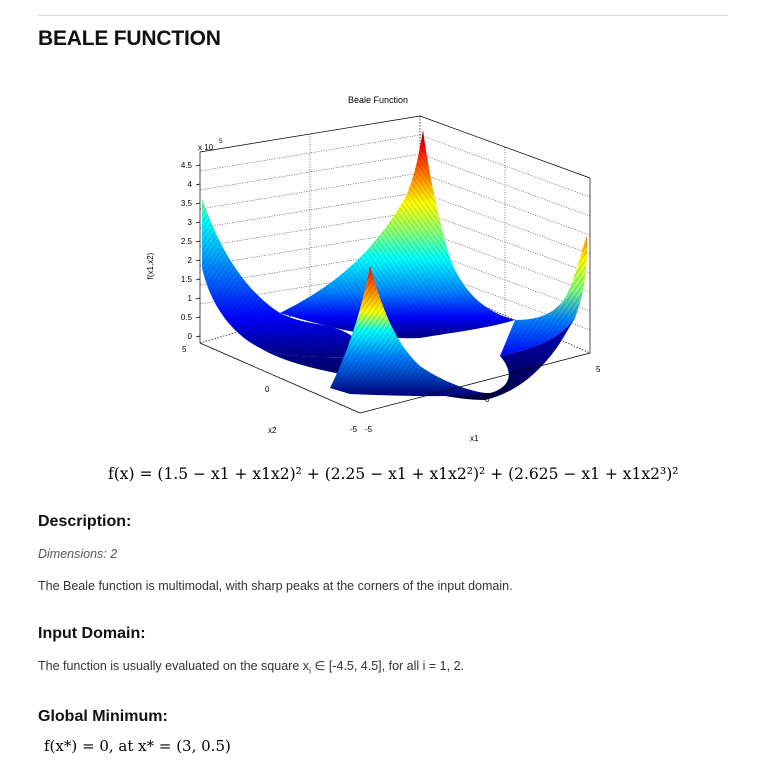 Image resolution: width=780 pixels, height=775 pixels. What do you see at coordinates (190, 184) in the screenshot?
I see `z-tick-label: 4` at bounding box center [190, 184].